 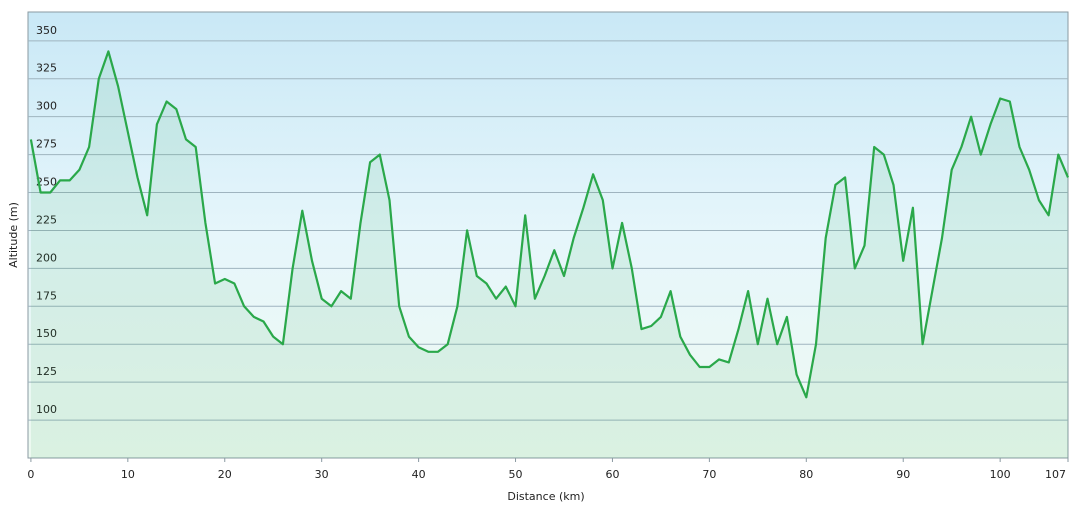 What do you see at coordinates (1000, 474) in the screenshot?
I see `x-tick-label: 100` at bounding box center [1000, 474].